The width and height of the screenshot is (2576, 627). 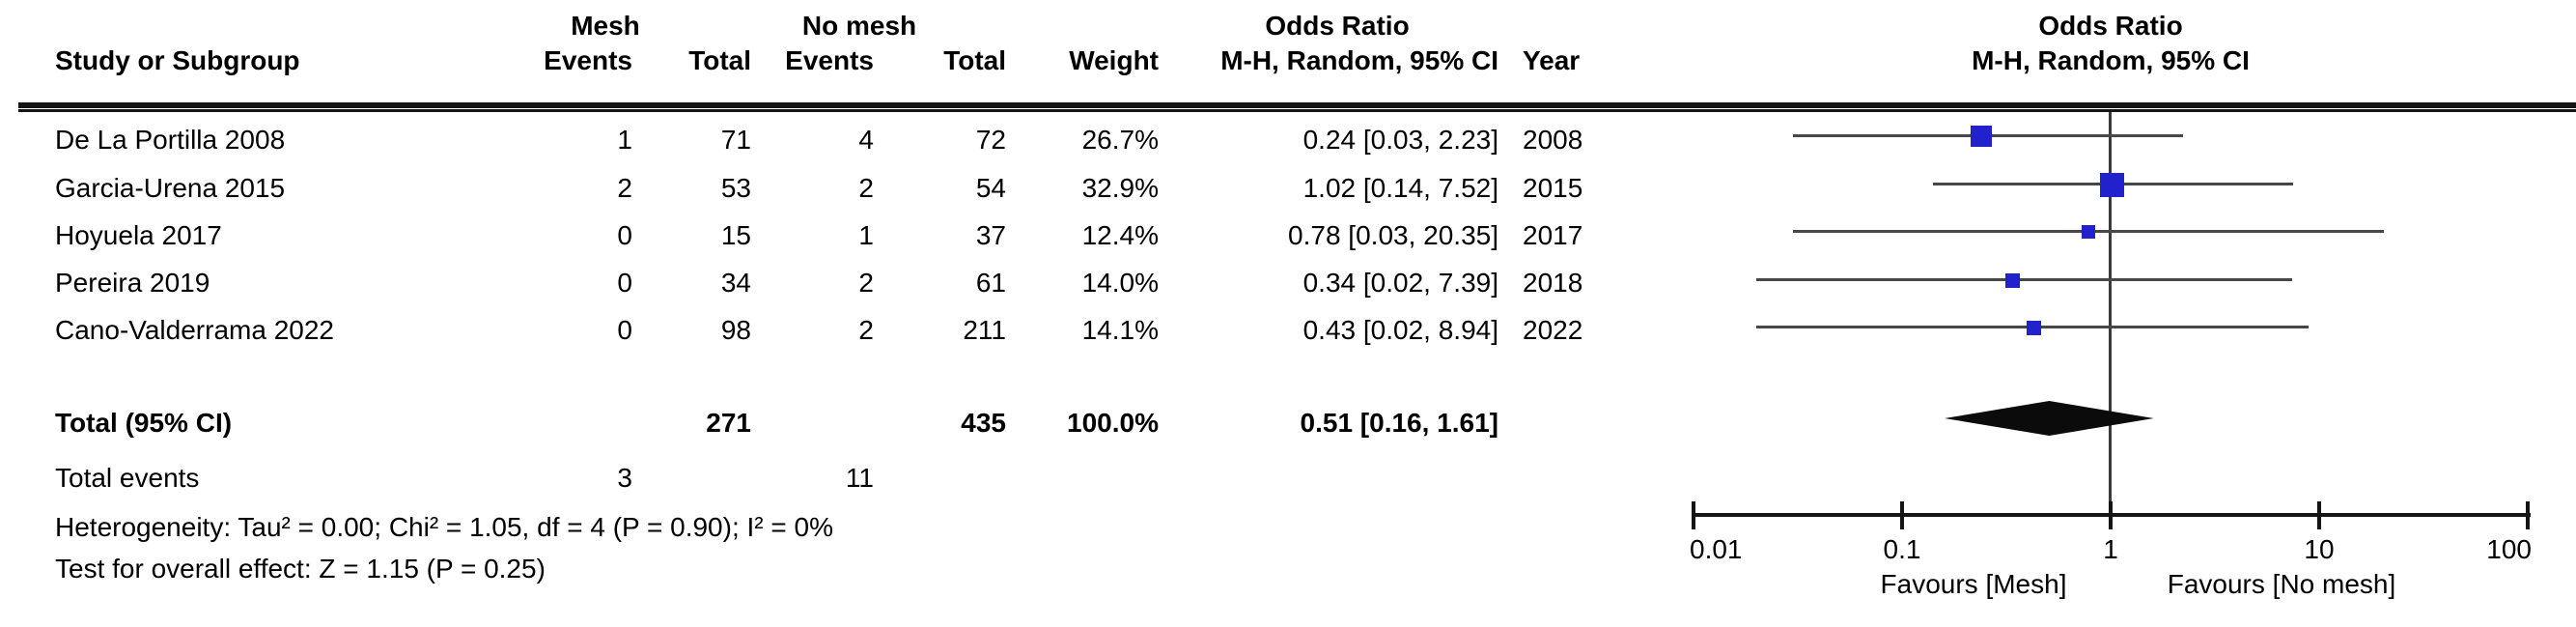 I want to click on total-events-no-mesh: 11, so click(x=860, y=478).